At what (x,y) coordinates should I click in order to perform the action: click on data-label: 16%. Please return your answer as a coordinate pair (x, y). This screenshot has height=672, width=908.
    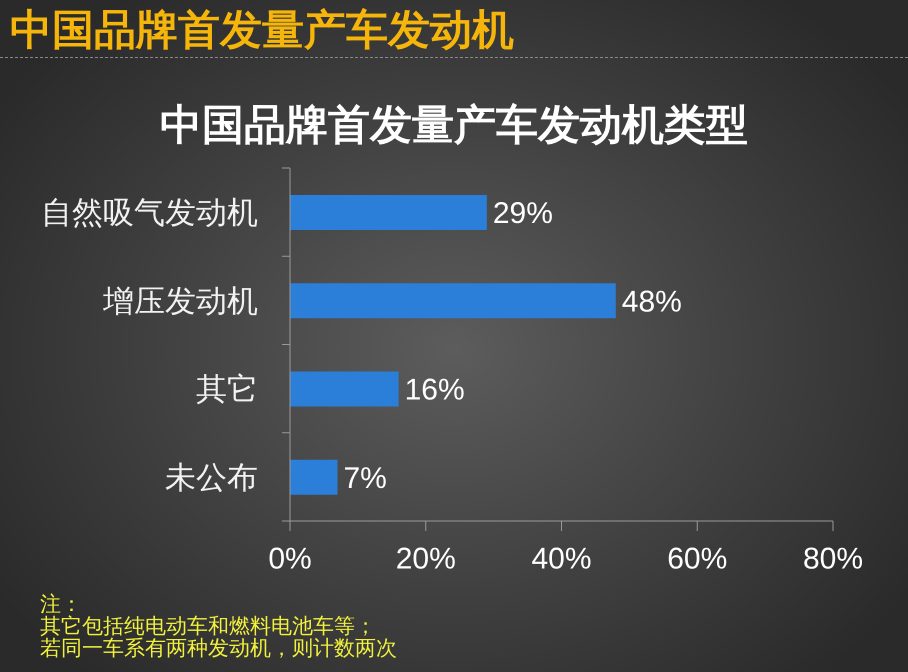
    Looking at the image, I should click on (434, 390).